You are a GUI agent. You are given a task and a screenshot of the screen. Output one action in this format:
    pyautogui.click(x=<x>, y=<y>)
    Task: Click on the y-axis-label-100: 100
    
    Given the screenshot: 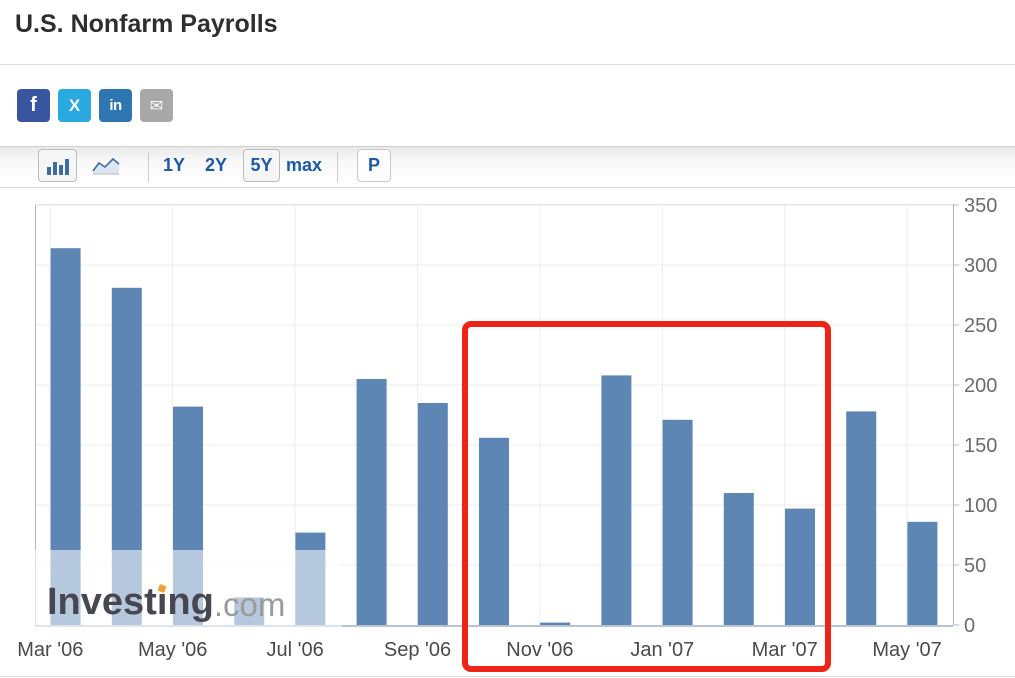 What is the action you would take?
    pyautogui.click(x=980, y=506)
    